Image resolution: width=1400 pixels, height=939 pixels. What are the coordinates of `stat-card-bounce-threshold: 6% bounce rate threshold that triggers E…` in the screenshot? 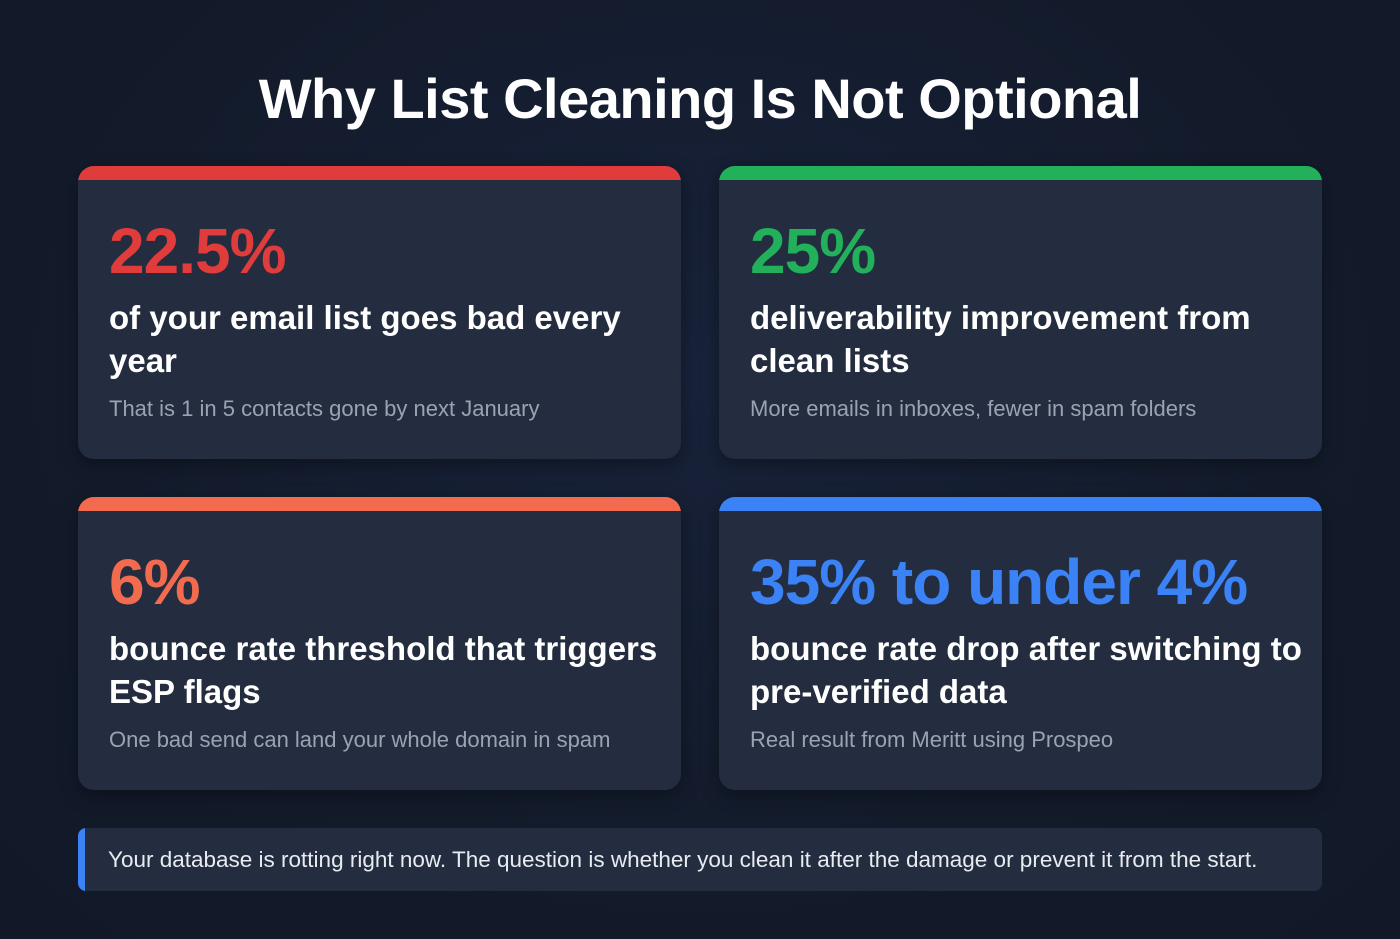 It's located at (379, 643).